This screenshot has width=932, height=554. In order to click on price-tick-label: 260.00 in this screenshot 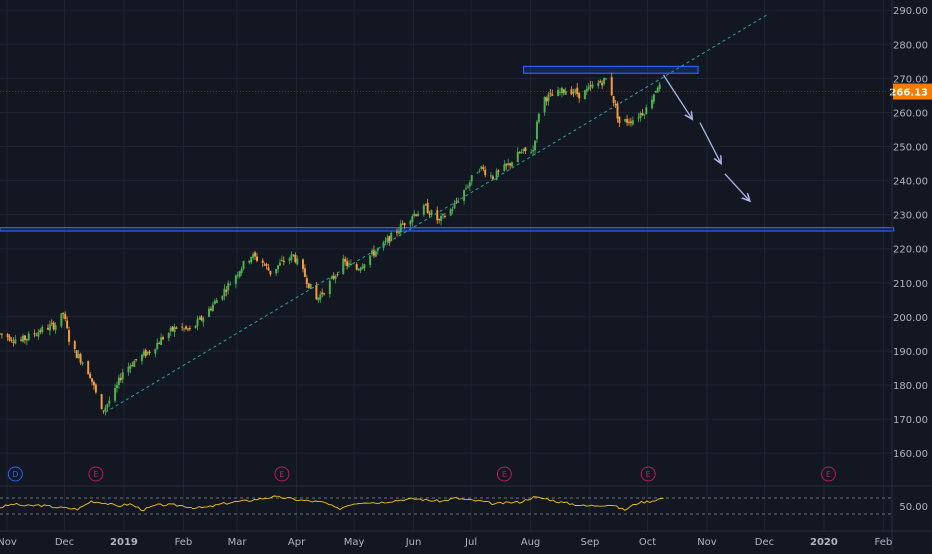, I will do `click(910, 113)`.